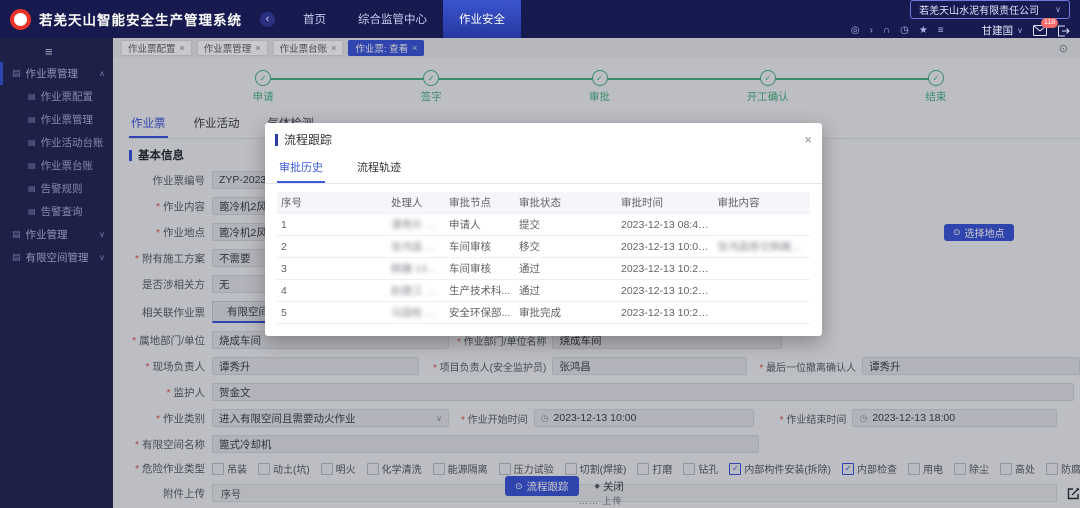 This screenshot has width=1080, height=508. What do you see at coordinates (700, 468) in the screenshot?
I see `hazard-checkbox: ✓ 钻孔` at bounding box center [700, 468].